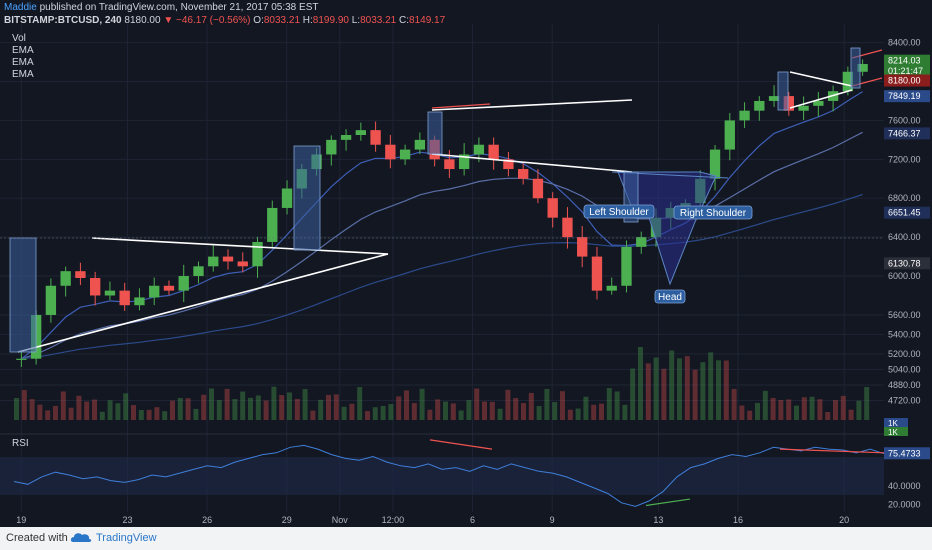 This screenshot has width=932, height=550. I want to click on down-arrow-icon: ▼, so click(168, 20).